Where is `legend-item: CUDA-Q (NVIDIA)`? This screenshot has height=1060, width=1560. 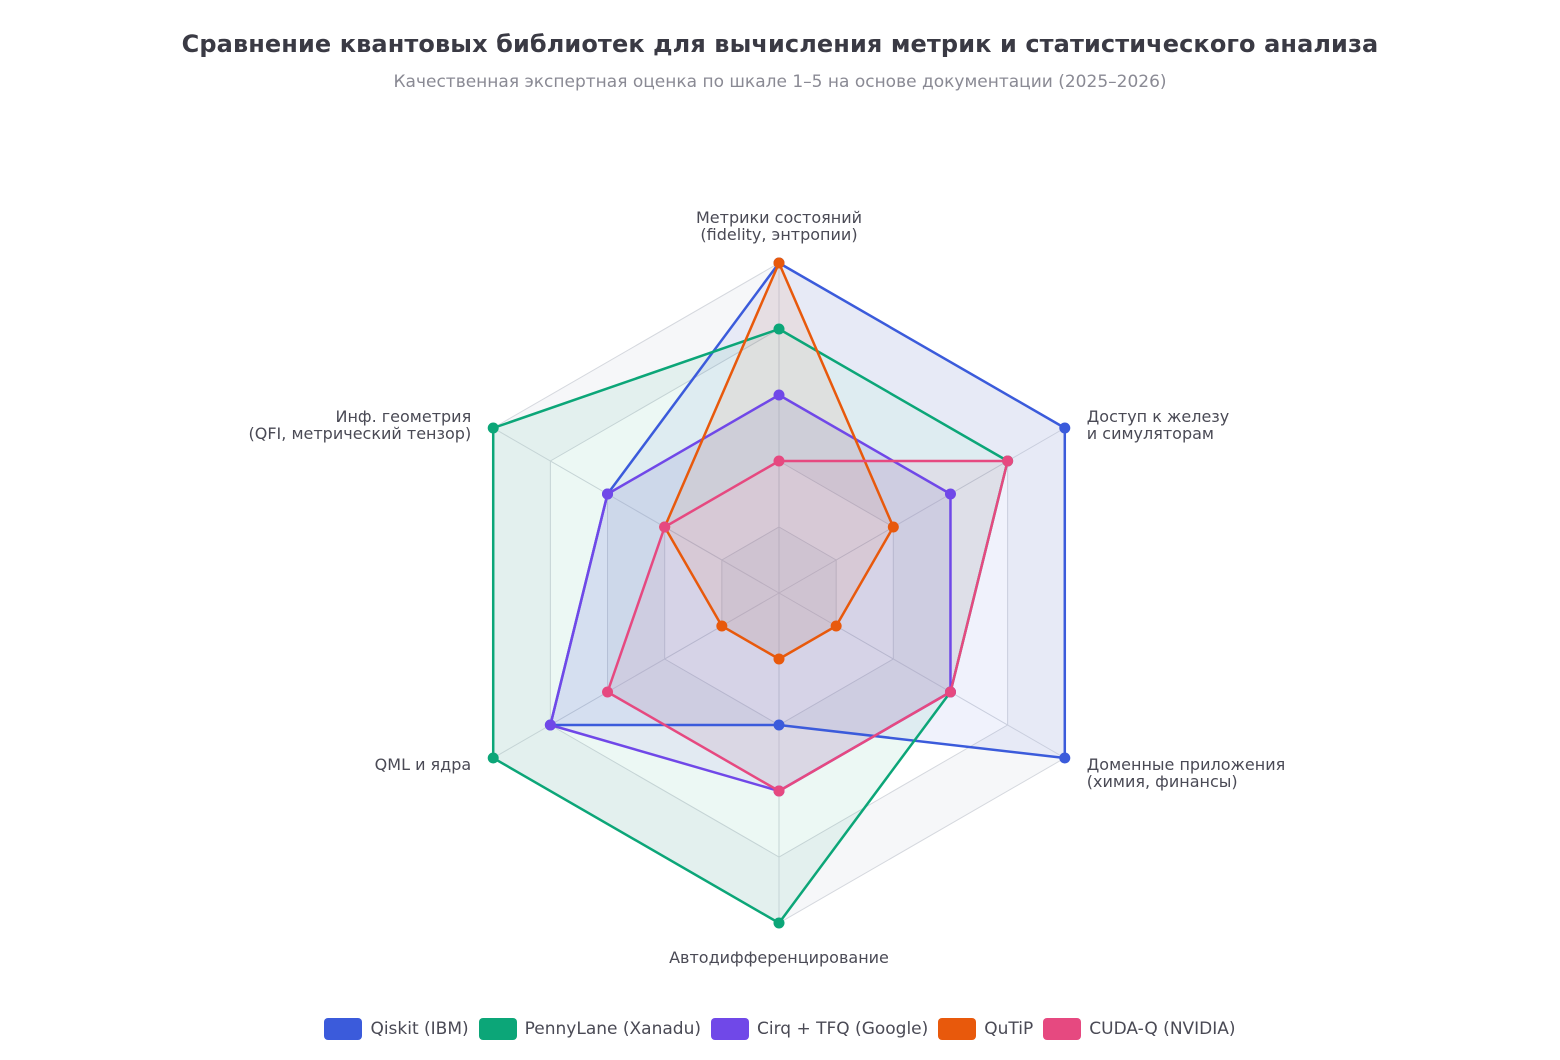 legend-item: CUDA-Q (NVIDIA) is located at coordinates (1139, 1029).